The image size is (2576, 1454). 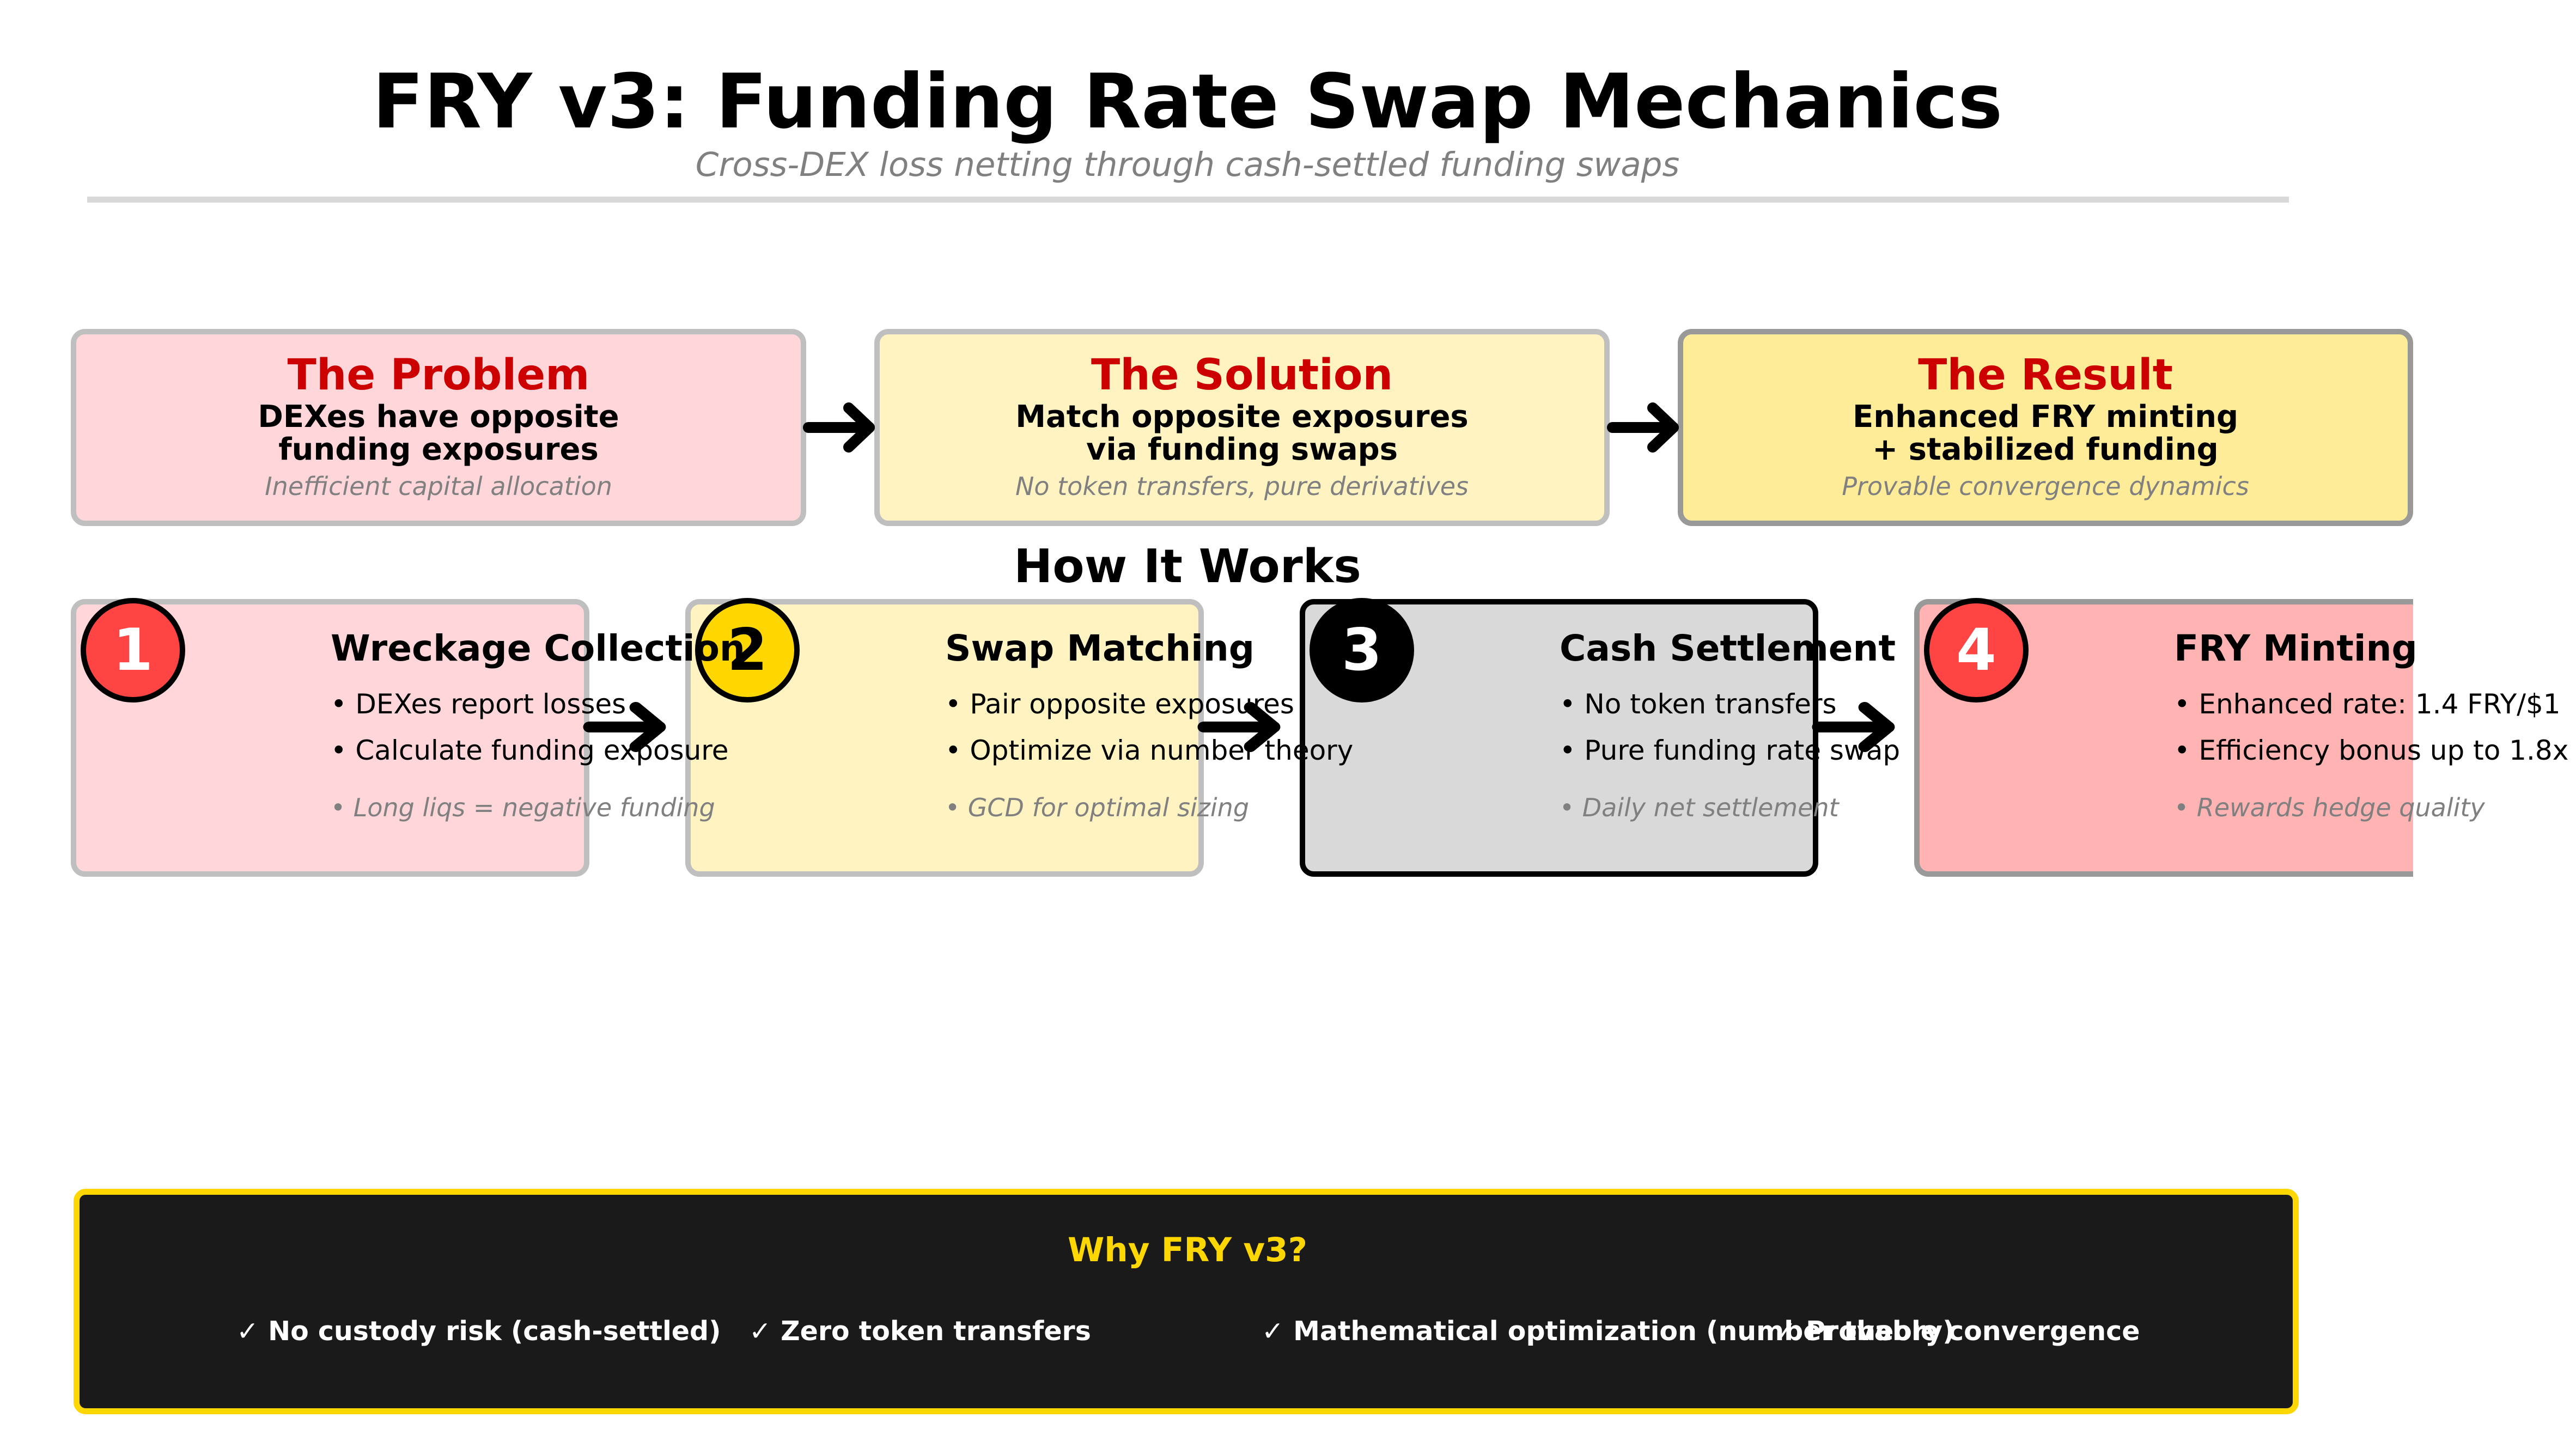 What do you see at coordinates (1187, 1301) in the screenshot?
I see `why-panel` at bounding box center [1187, 1301].